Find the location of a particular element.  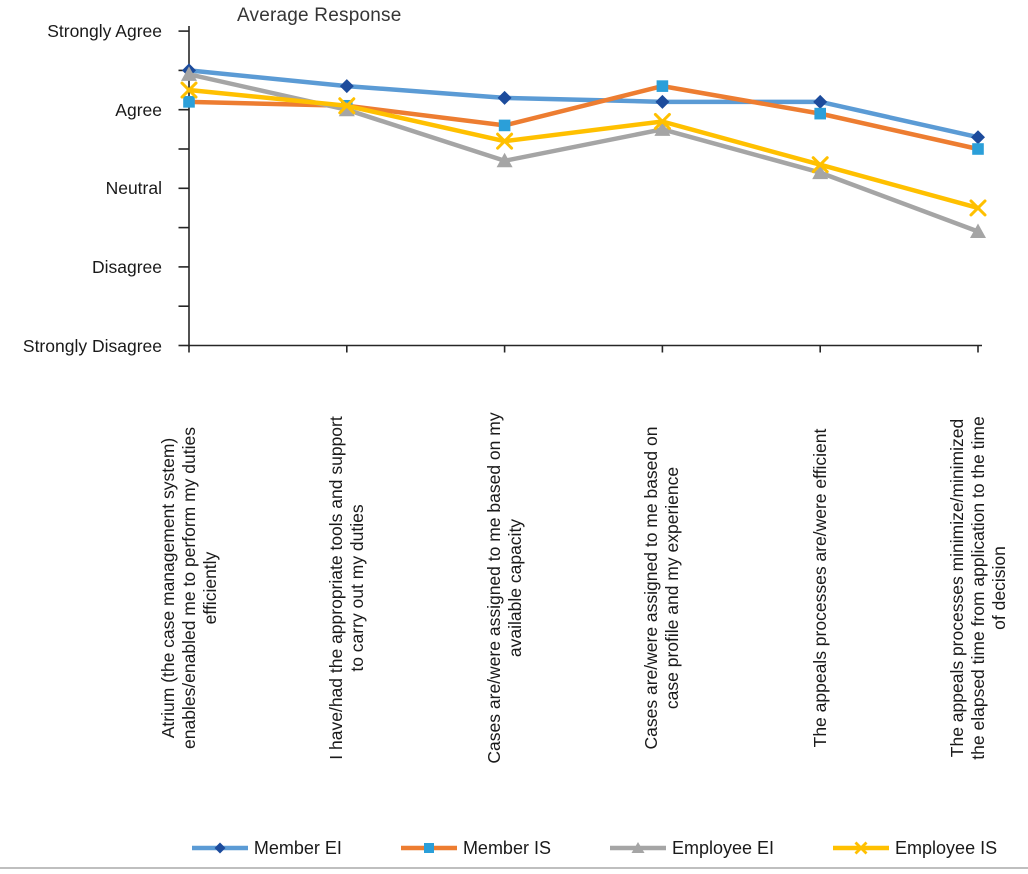

legend-item-employee-is: Employee IS is located at coordinates (914, 848).